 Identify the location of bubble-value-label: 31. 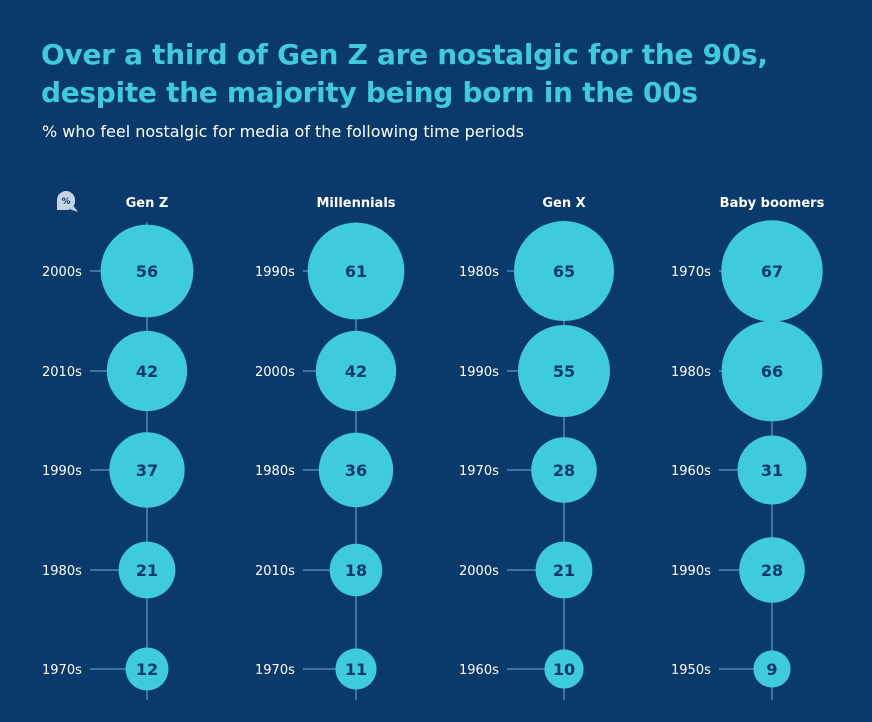
(772, 470).